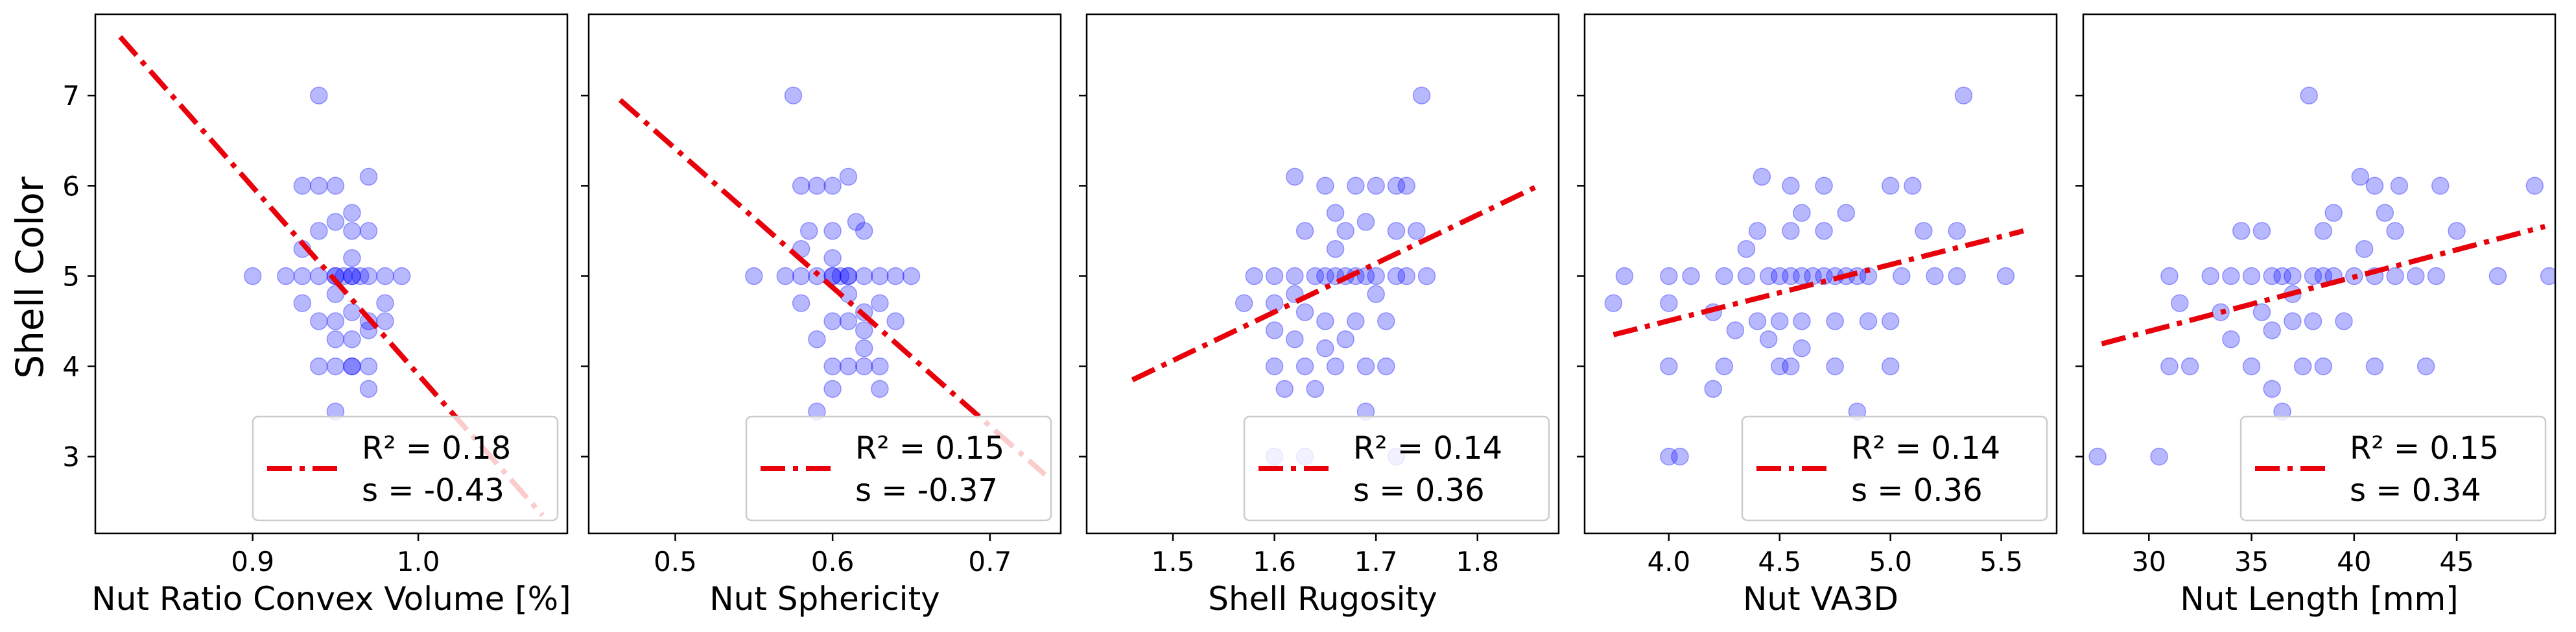 This screenshot has width=2576, height=632. I want to click on x-tick-label: 5.0, so click(1891, 561).